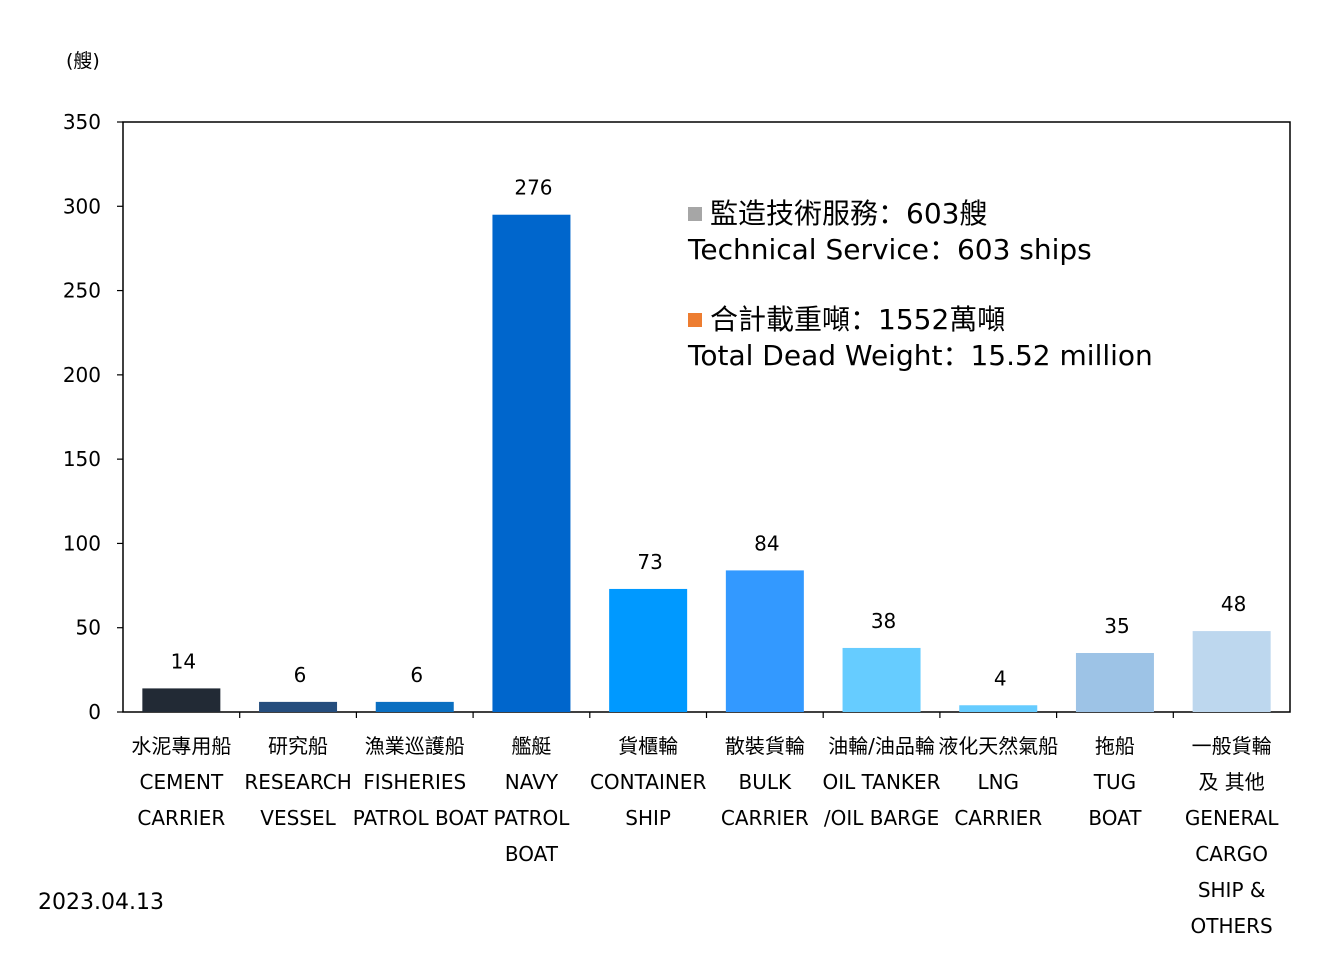 This screenshot has height=953, width=1342. What do you see at coordinates (1231, 890) in the screenshot?
I see `x-category-label-line: SHIP &` at bounding box center [1231, 890].